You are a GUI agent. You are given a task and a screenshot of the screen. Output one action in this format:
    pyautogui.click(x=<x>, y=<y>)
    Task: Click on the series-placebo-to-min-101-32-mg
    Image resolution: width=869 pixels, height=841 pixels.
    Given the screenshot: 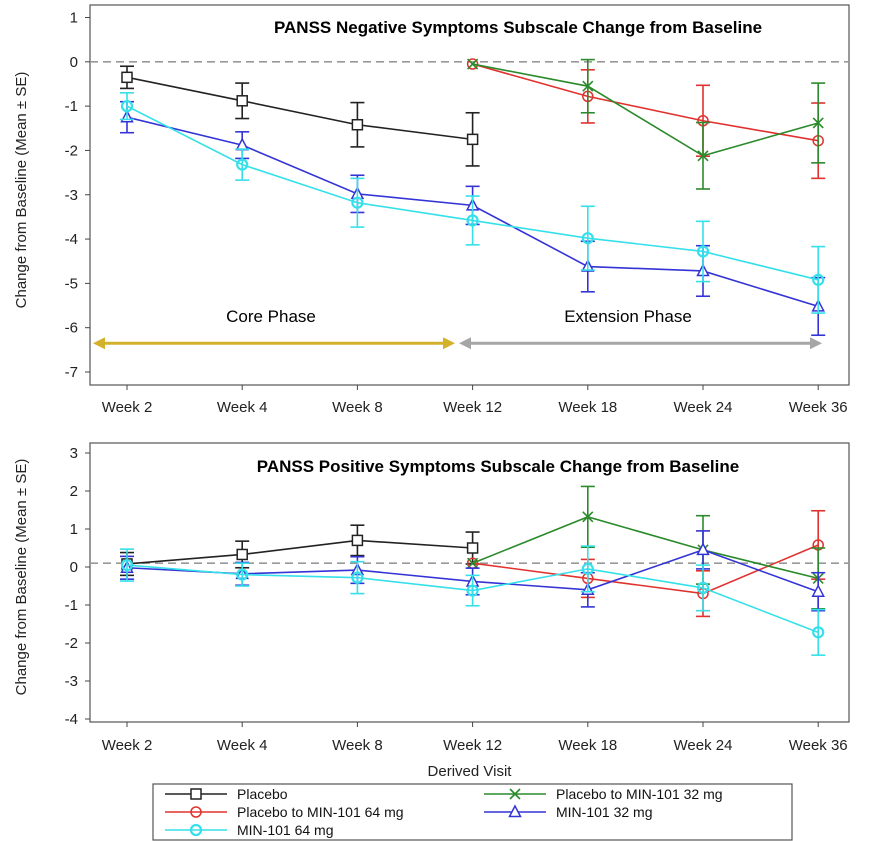 What is the action you would take?
    pyautogui.click(x=646, y=124)
    